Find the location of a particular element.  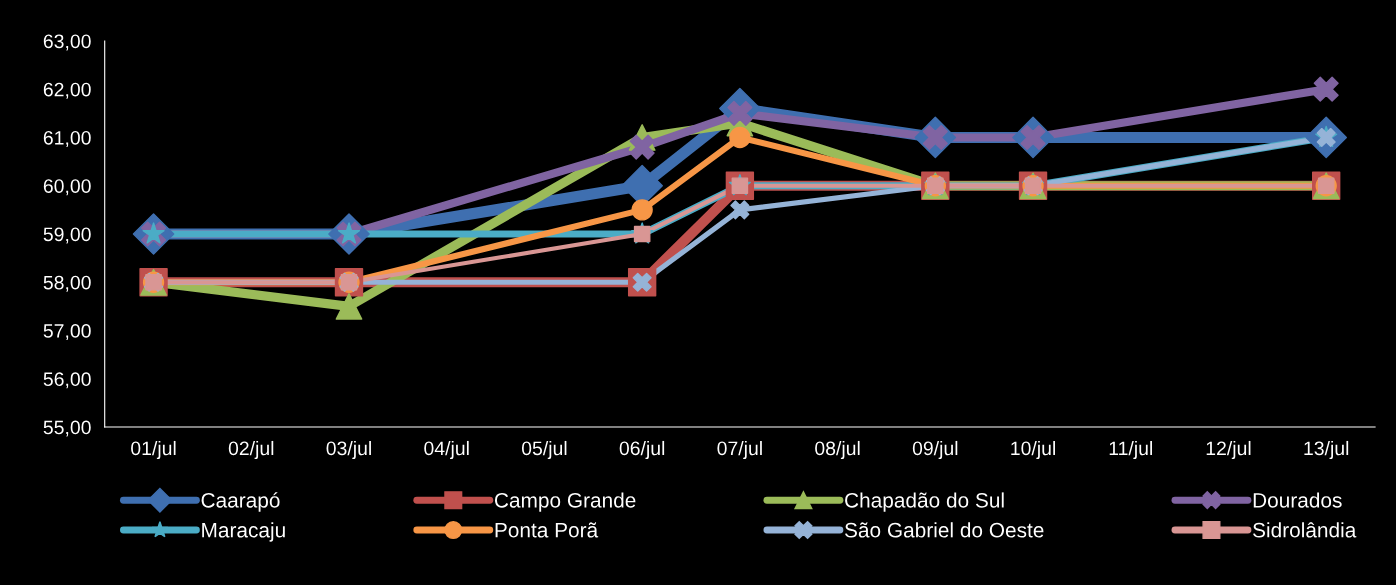

y-tick-label: 59,00 is located at coordinates (67, 235).